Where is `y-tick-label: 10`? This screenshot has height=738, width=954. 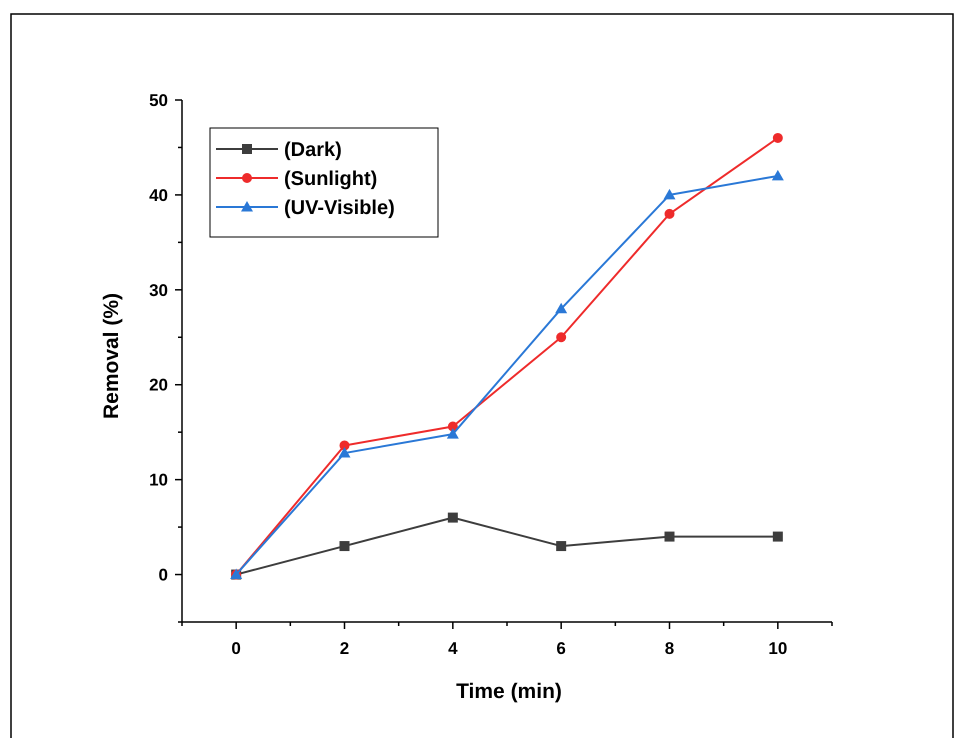 y-tick-label: 10 is located at coordinates (158, 480).